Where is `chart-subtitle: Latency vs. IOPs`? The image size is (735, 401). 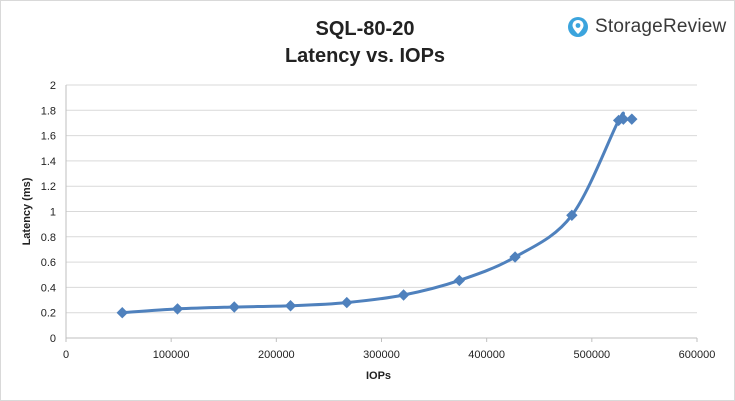
chart-subtitle: Latency vs. IOPs is located at coordinates (365, 56).